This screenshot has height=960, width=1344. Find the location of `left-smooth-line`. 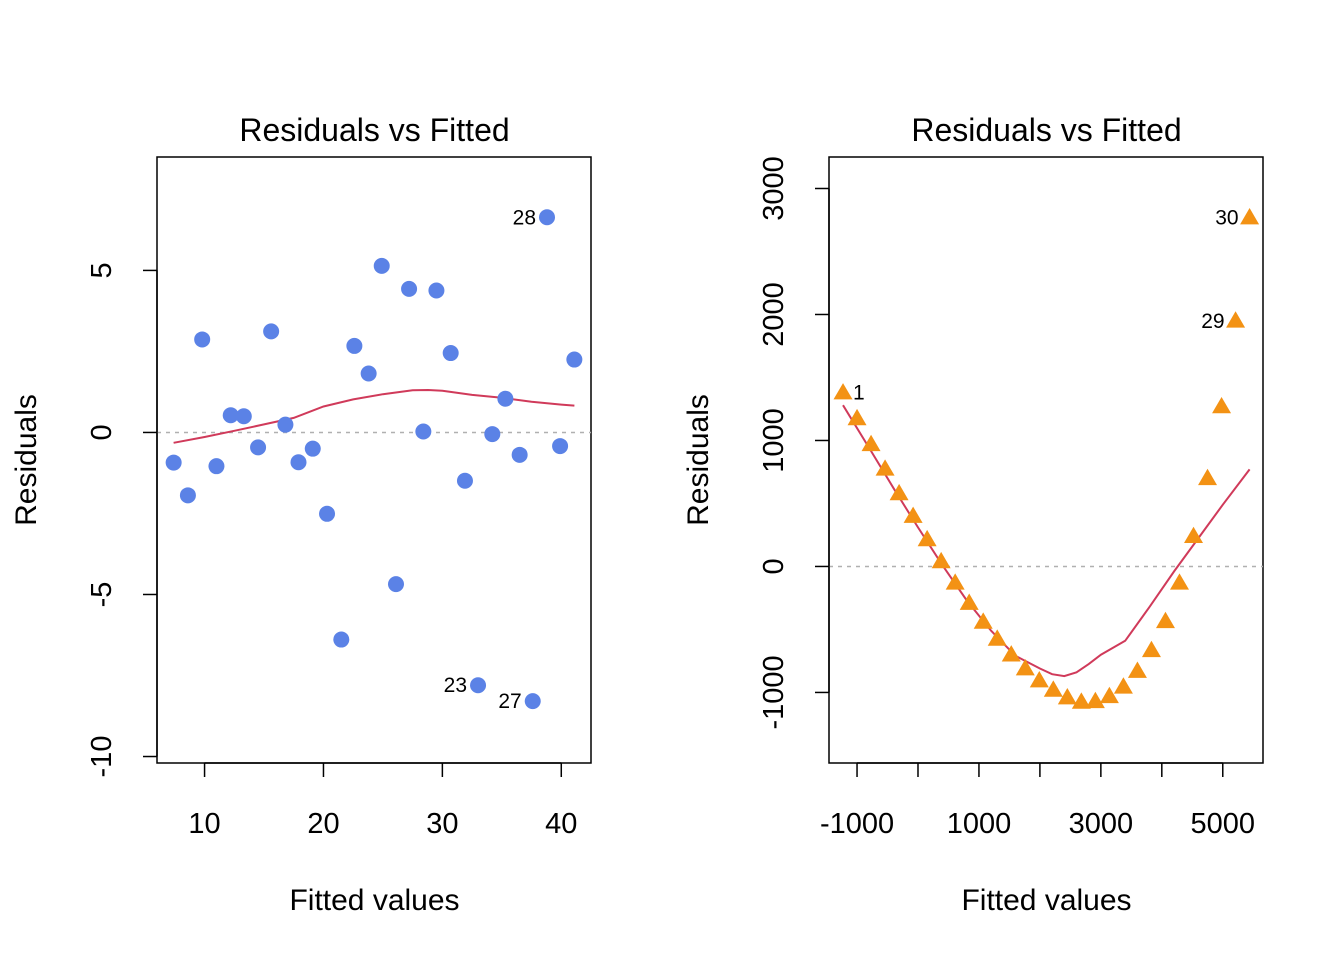

left-smooth-line is located at coordinates (374, 416).